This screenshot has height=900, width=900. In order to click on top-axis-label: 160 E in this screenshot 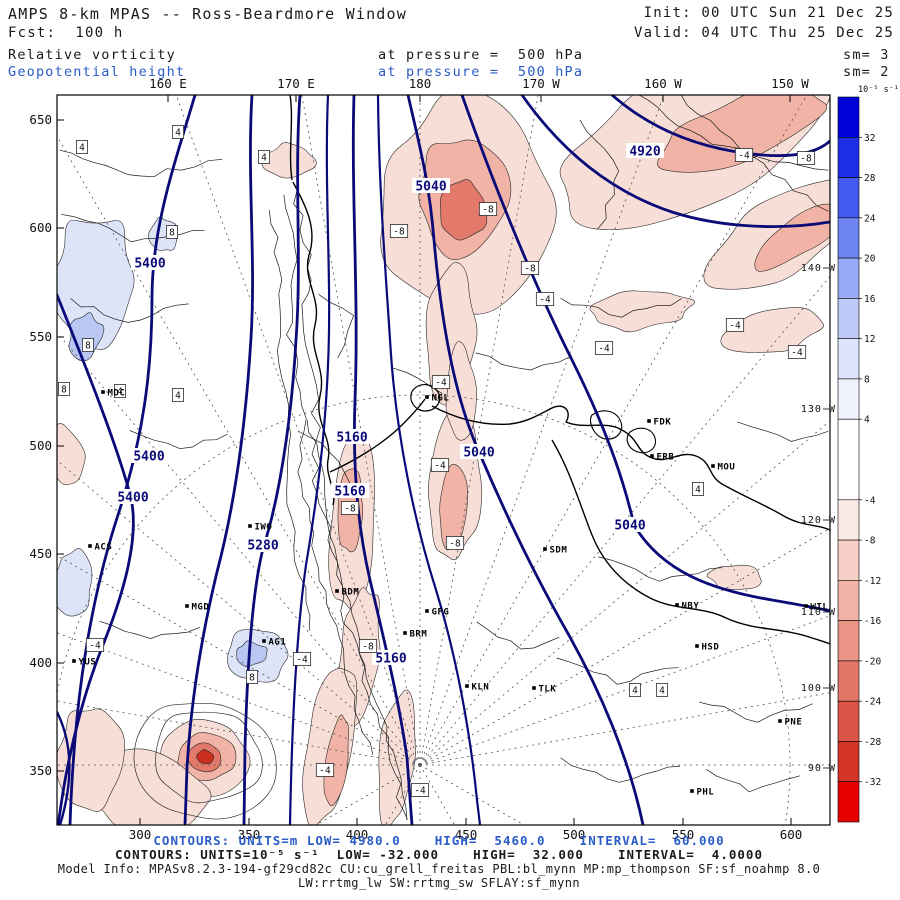, I will do `click(168, 83)`.